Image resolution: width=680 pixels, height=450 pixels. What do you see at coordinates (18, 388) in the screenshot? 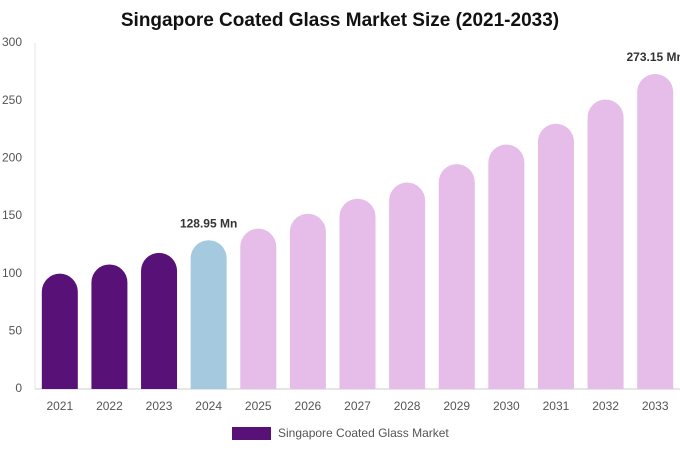
I see `y-tick-label: 0` at bounding box center [18, 388].